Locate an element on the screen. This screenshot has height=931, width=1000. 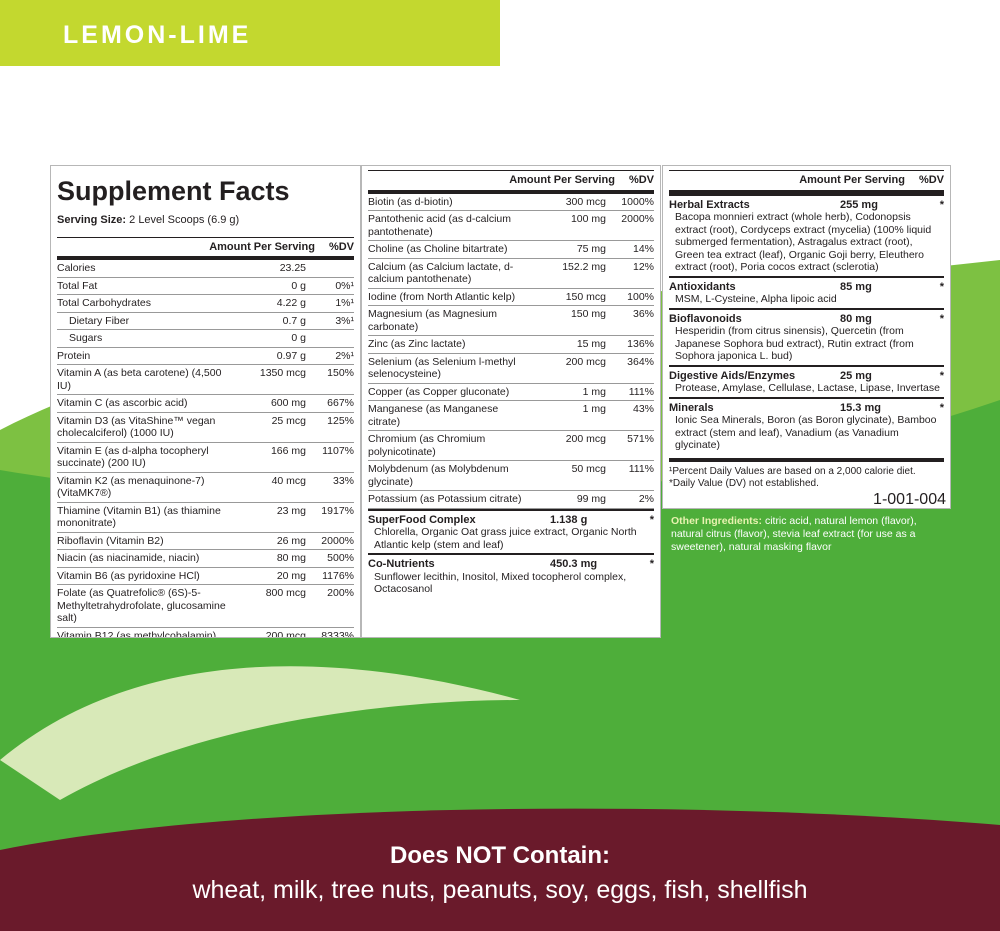
nutrient-dv: 43% is located at coordinates (643, 409).